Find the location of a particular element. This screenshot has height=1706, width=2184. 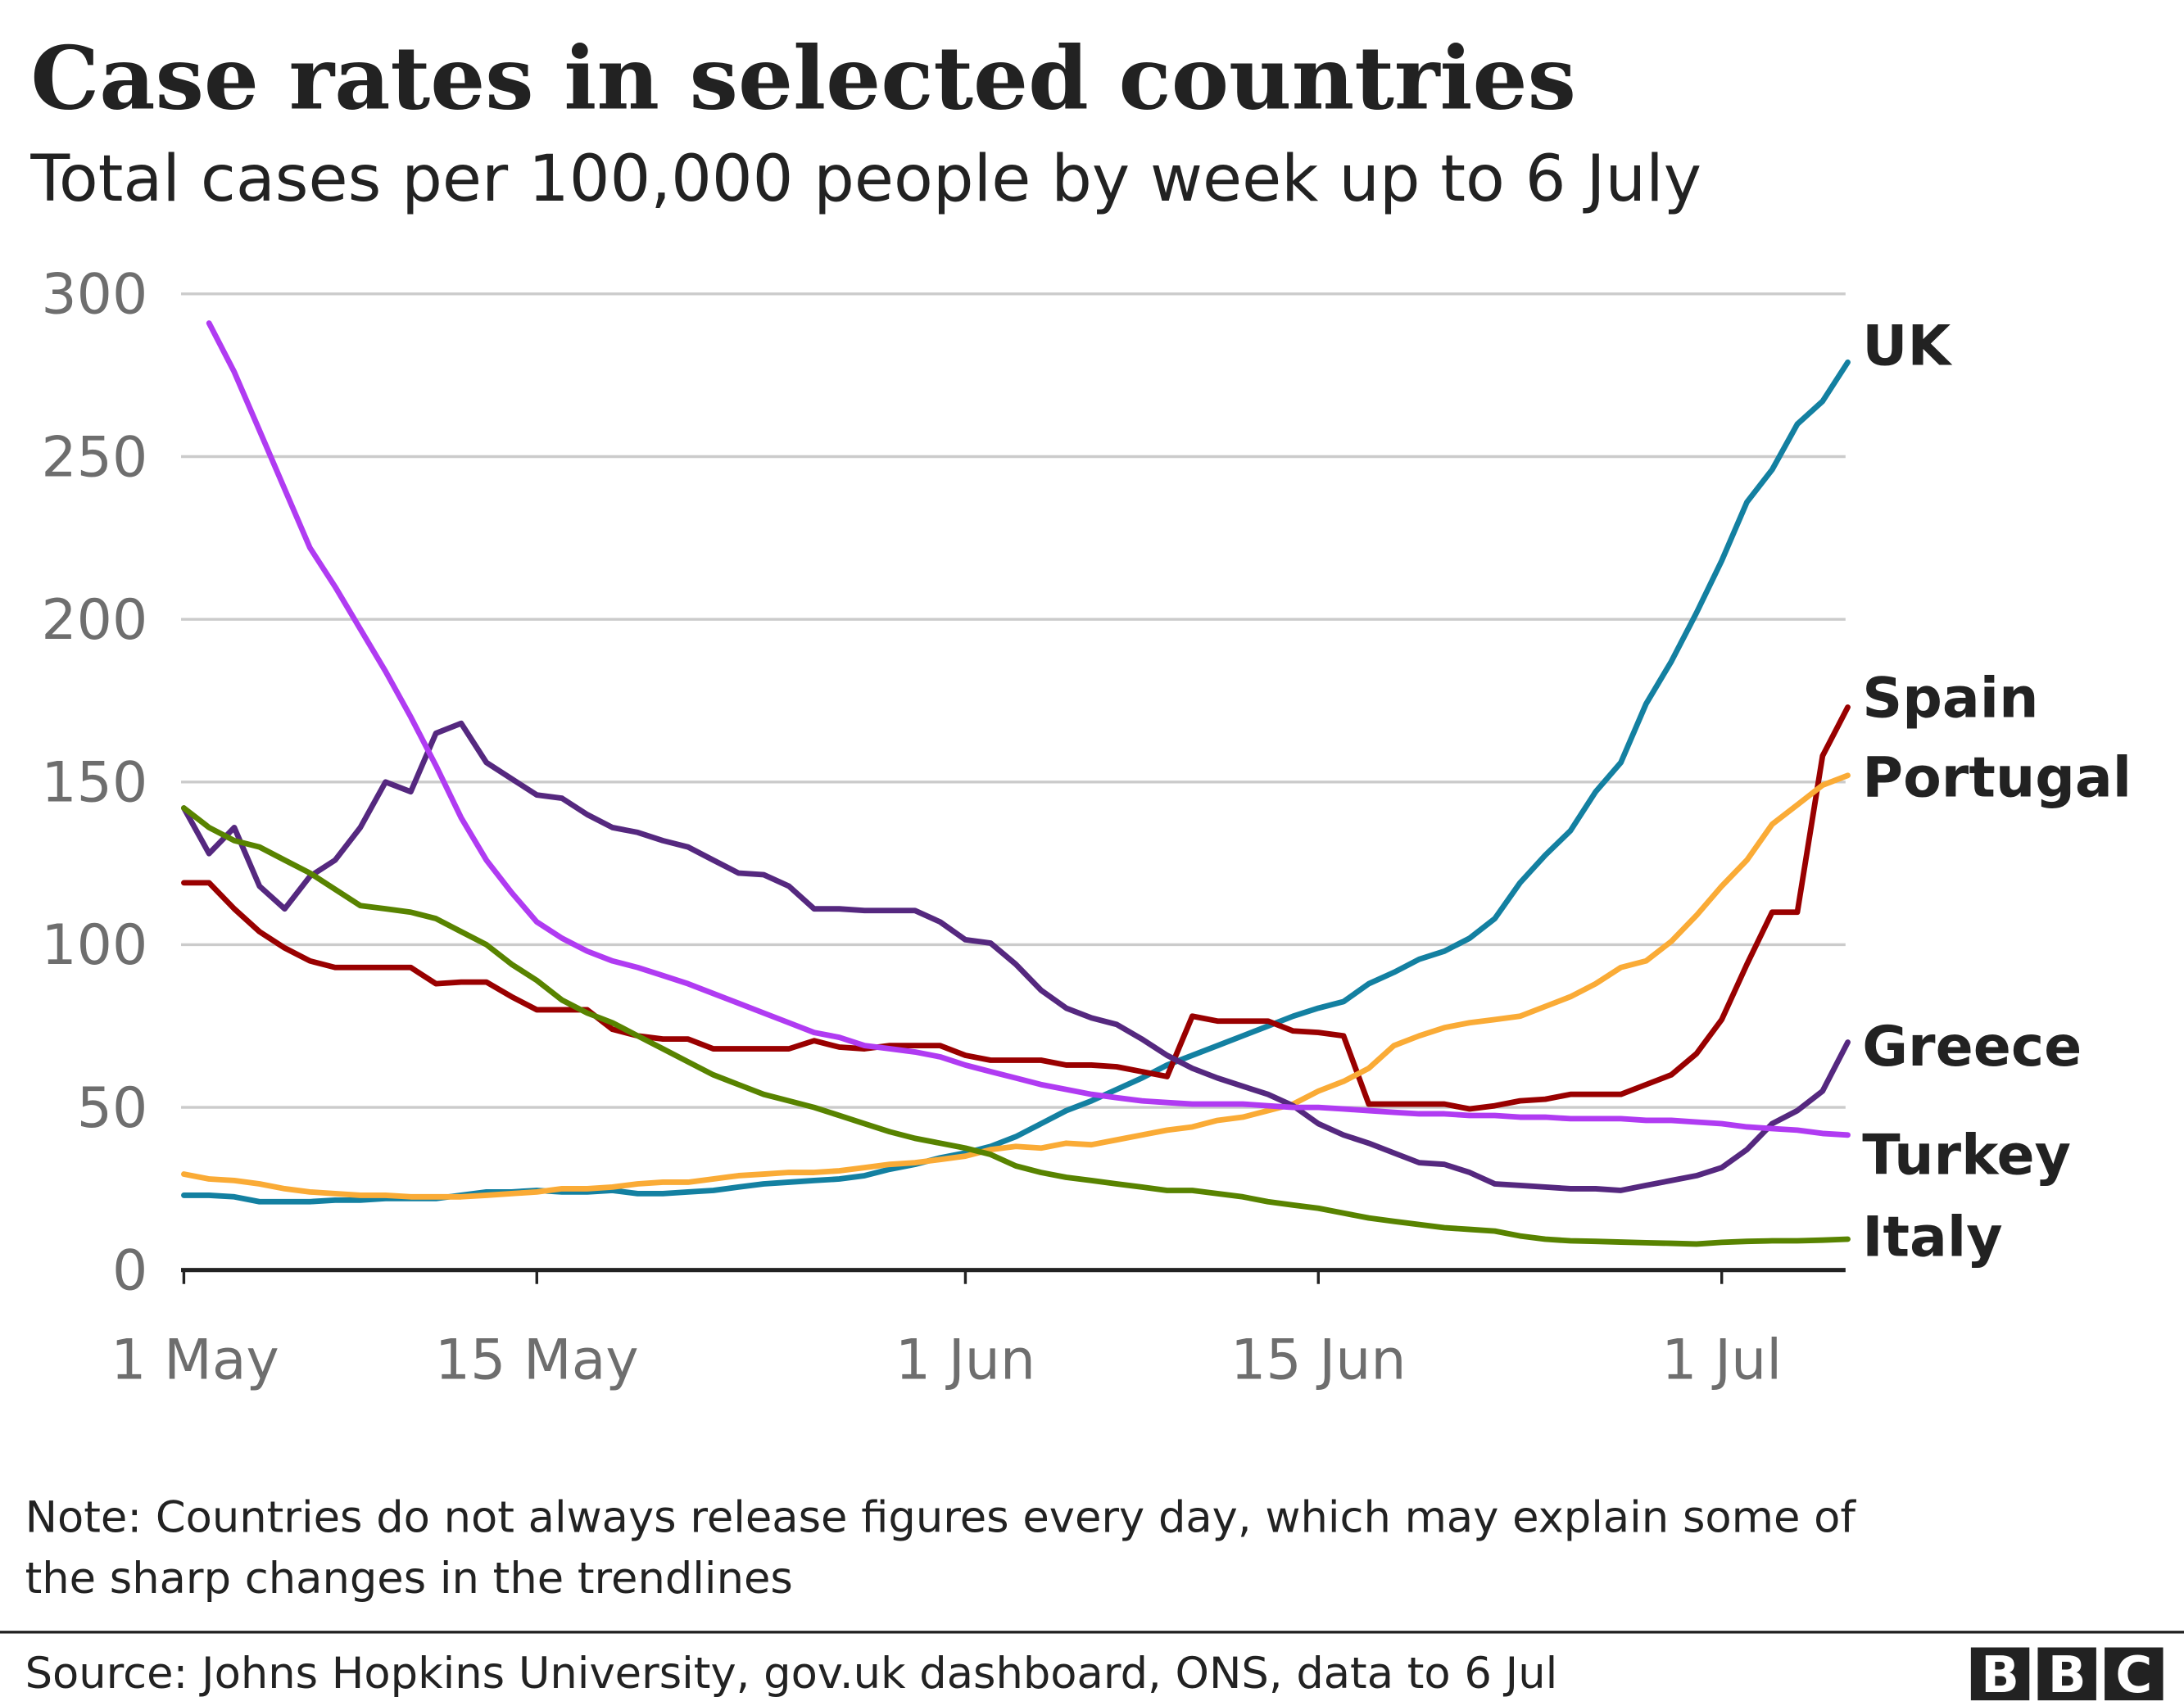

y-tick-label: 50 is located at coordinates (112, 1108).